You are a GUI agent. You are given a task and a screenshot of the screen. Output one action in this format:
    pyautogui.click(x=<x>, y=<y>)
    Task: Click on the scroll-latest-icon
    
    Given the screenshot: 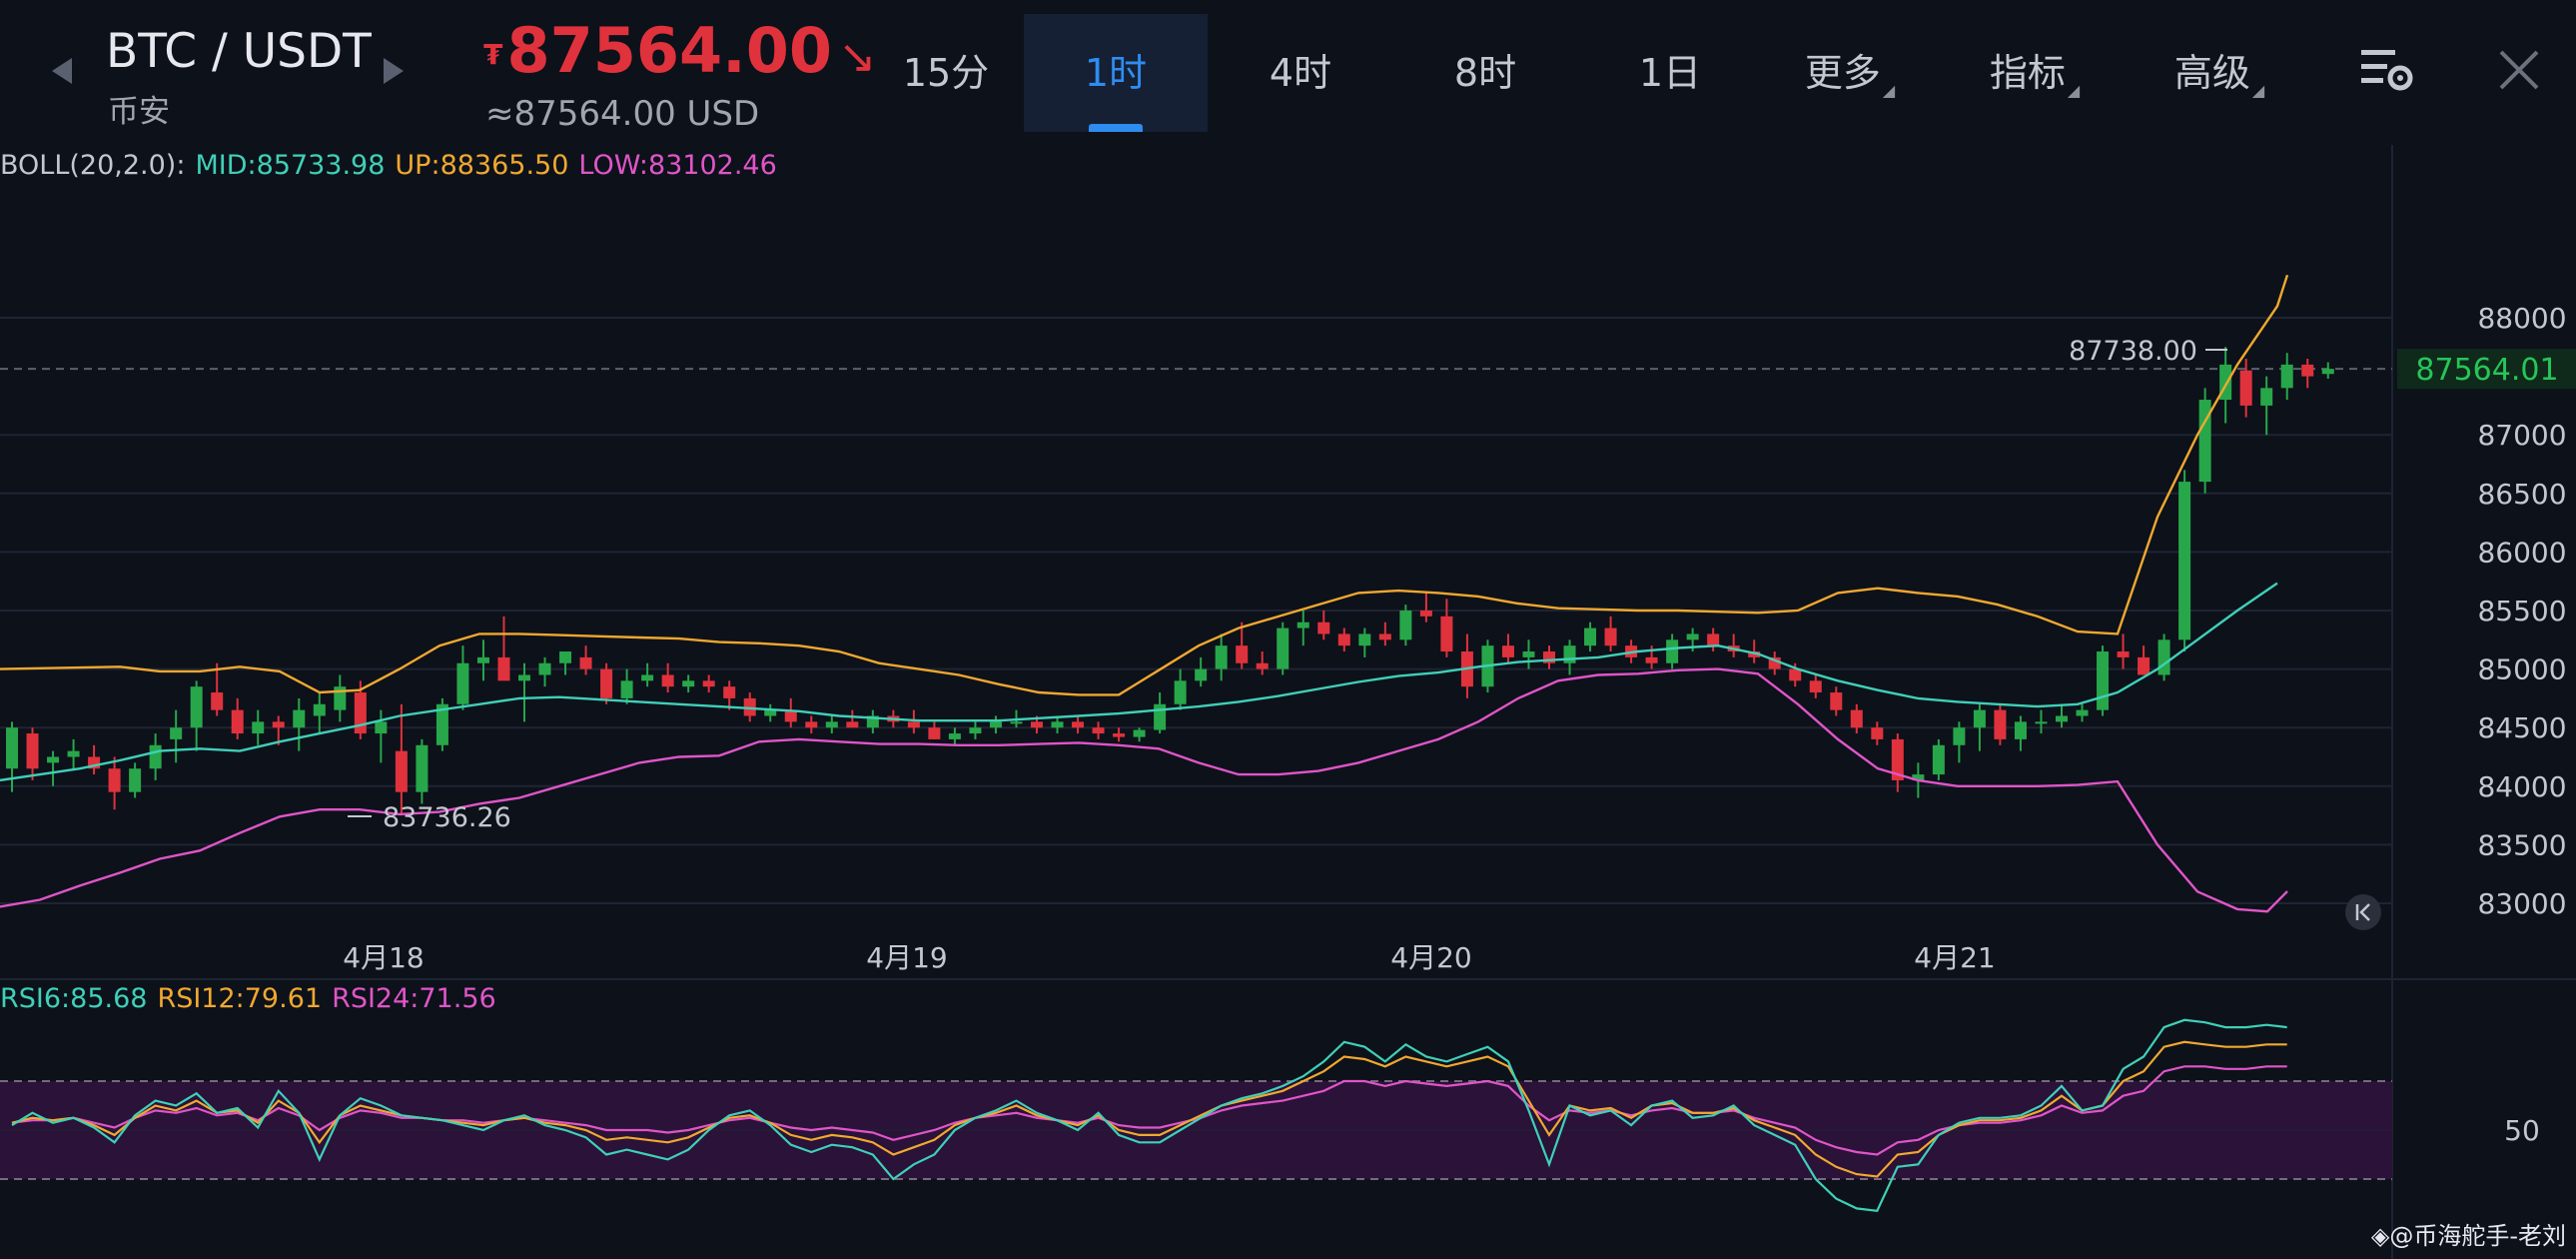 What is the action you would take?
    pyautogui.click(x=2363, y=912)
    